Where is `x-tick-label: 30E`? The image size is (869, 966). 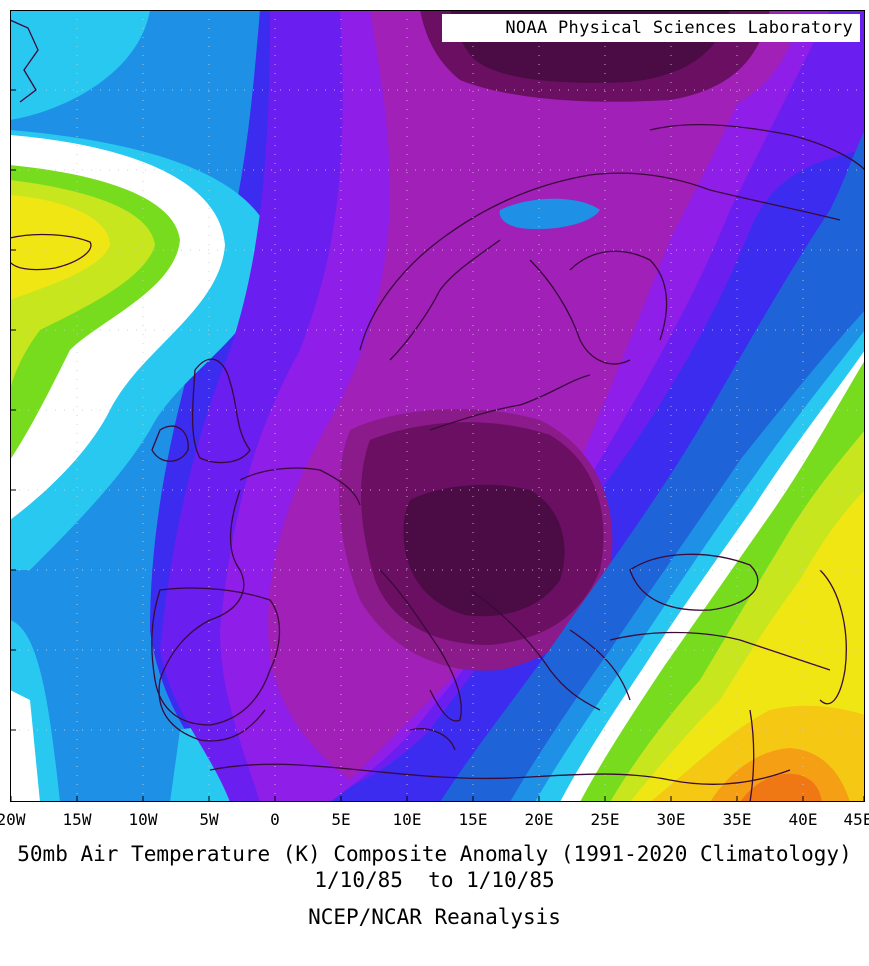 x-tick-label: 30E is located at coordinates (671, 819).